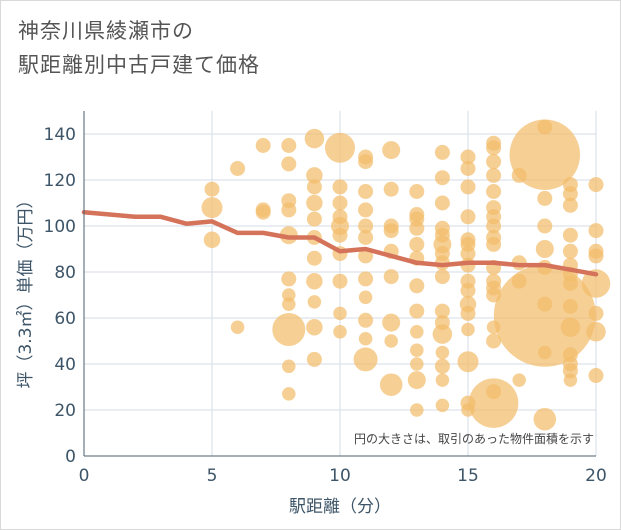 This screenshot has height=530, width=621. What do you see at coordinates (212, 476) in the screenshot?
I see `x-tick-label: 5` at bounding box center [212, 476].